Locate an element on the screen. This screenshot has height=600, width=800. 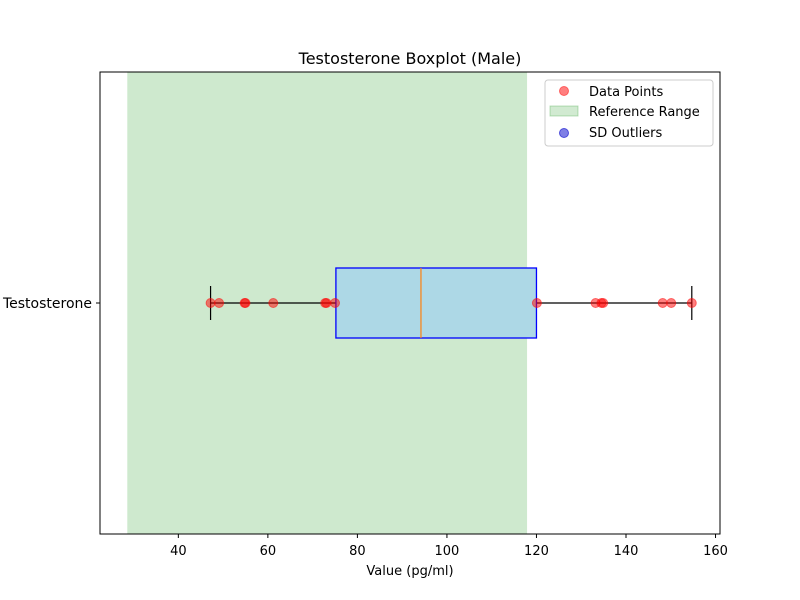
y-axis: Testosterone is located at coordinates (51, 304).